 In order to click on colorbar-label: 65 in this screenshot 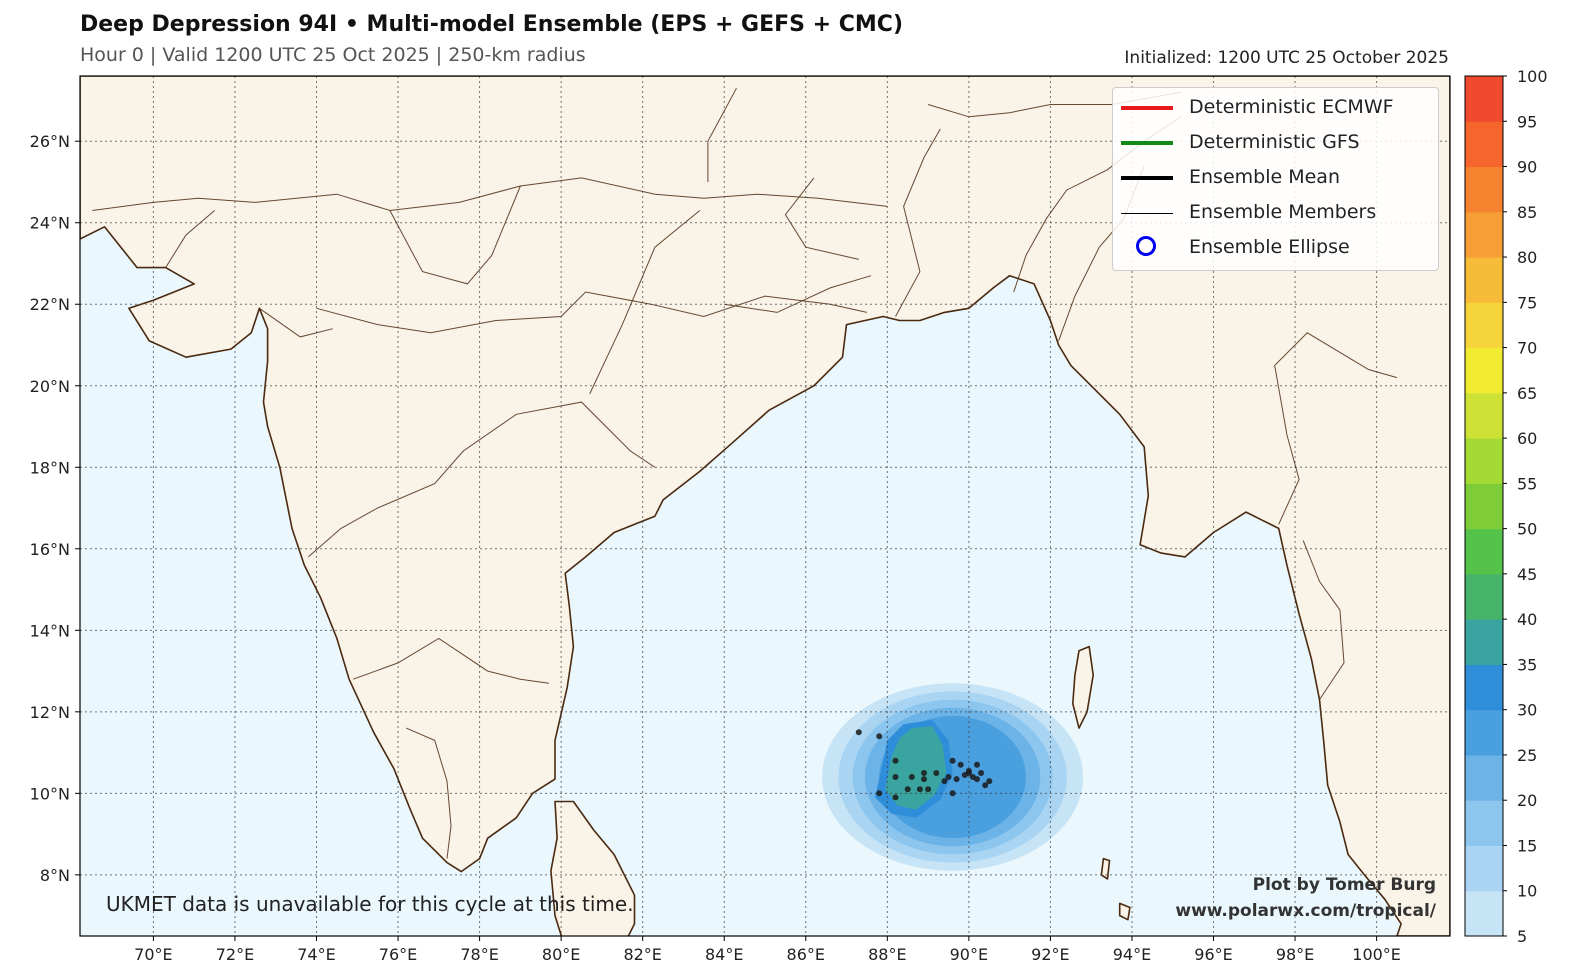, I will do `click(1527, 393)`.